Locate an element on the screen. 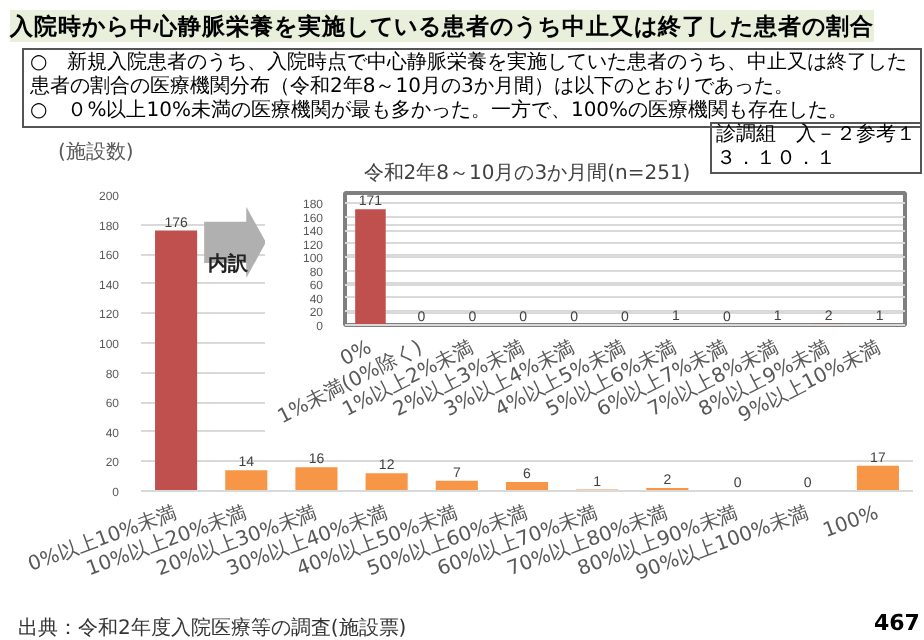 The image size is (924, 640). text: ○ ０%以上10%未満の医療機関が最も多かった。一方で、100%の医療機関も存在した。 is located at coordinates (439, 111).